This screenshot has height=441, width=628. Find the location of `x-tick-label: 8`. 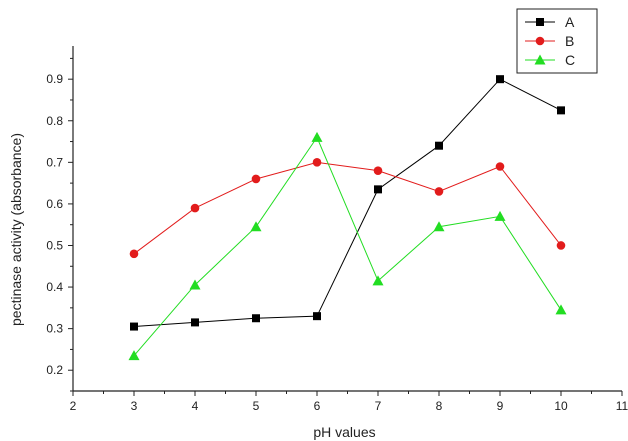

x-tick-label: 8 is located at coordinates (439, 406).